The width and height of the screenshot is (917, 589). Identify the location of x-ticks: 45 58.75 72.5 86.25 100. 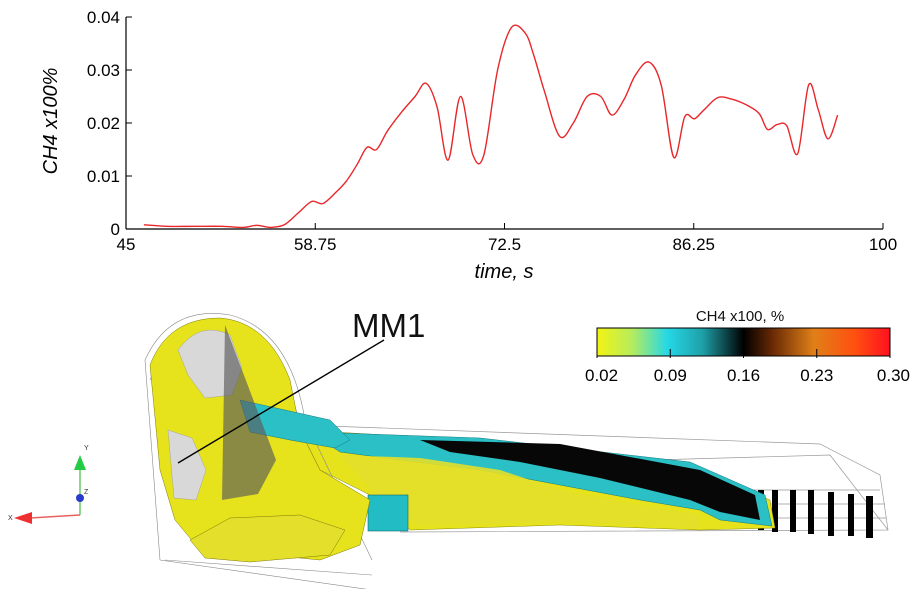
(507, 238).